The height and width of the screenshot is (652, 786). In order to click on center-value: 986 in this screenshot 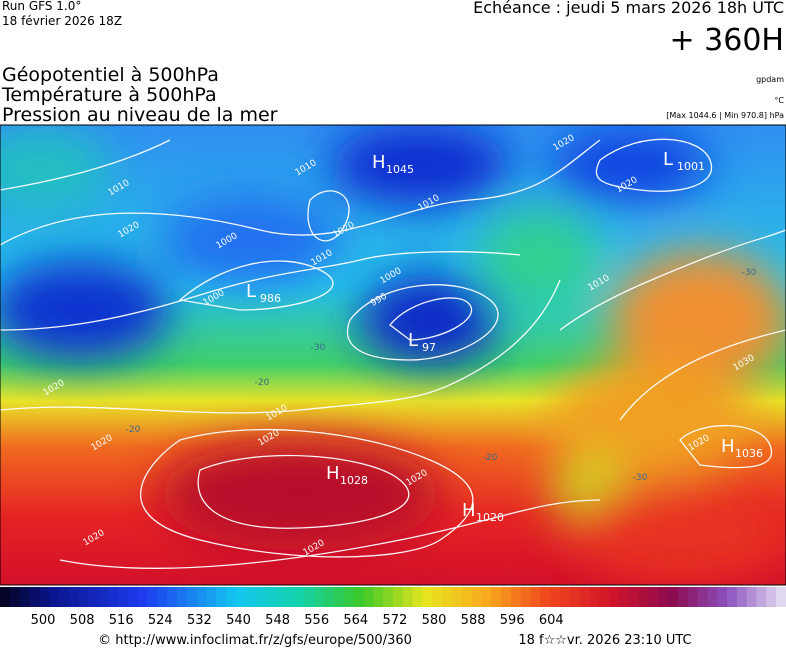, I will do `click(270, 298)`.